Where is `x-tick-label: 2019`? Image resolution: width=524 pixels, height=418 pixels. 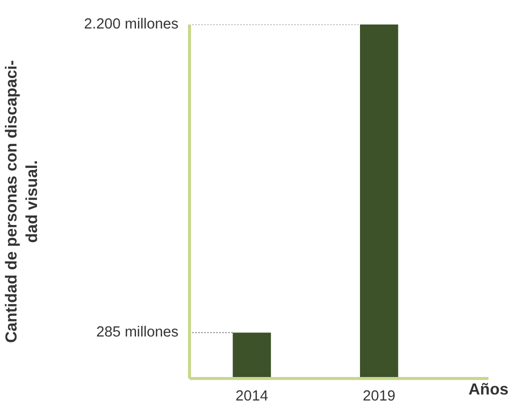
x-tick-label: 2019 is located at coordinates (379, 396).